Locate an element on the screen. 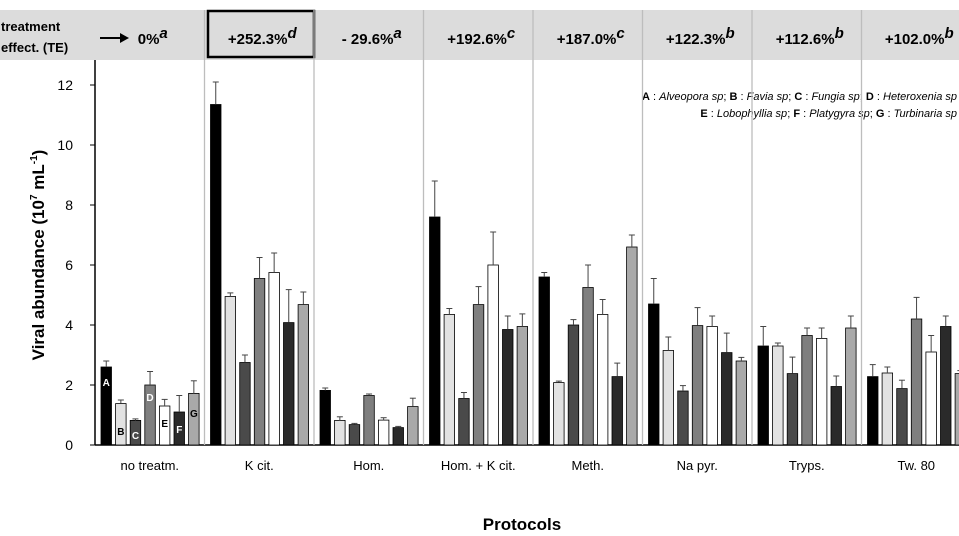 The height and width of the screenshot is (536, 959). te-value-label: +252.3%d is located at coordinates (263, 36).